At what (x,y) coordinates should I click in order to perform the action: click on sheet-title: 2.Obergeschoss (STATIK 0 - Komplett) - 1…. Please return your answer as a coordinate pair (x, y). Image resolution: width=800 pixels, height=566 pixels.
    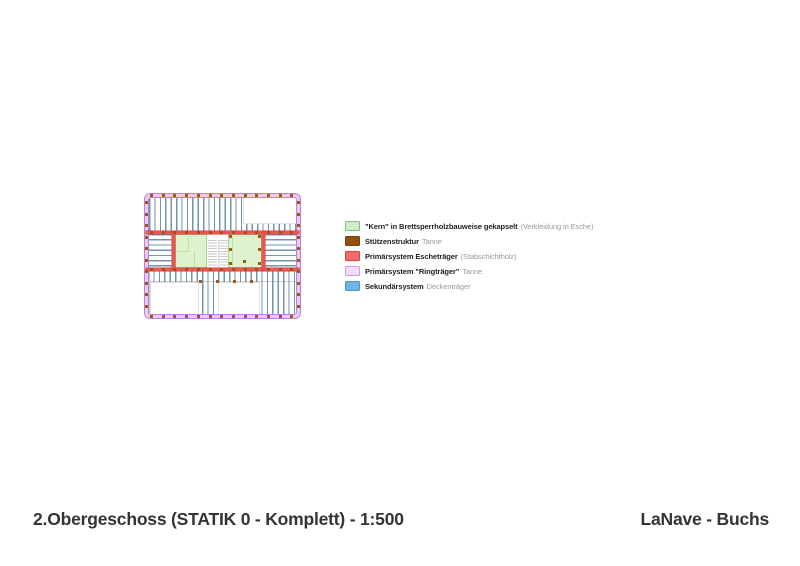
    Looking at the image, I should click on (218, 519).